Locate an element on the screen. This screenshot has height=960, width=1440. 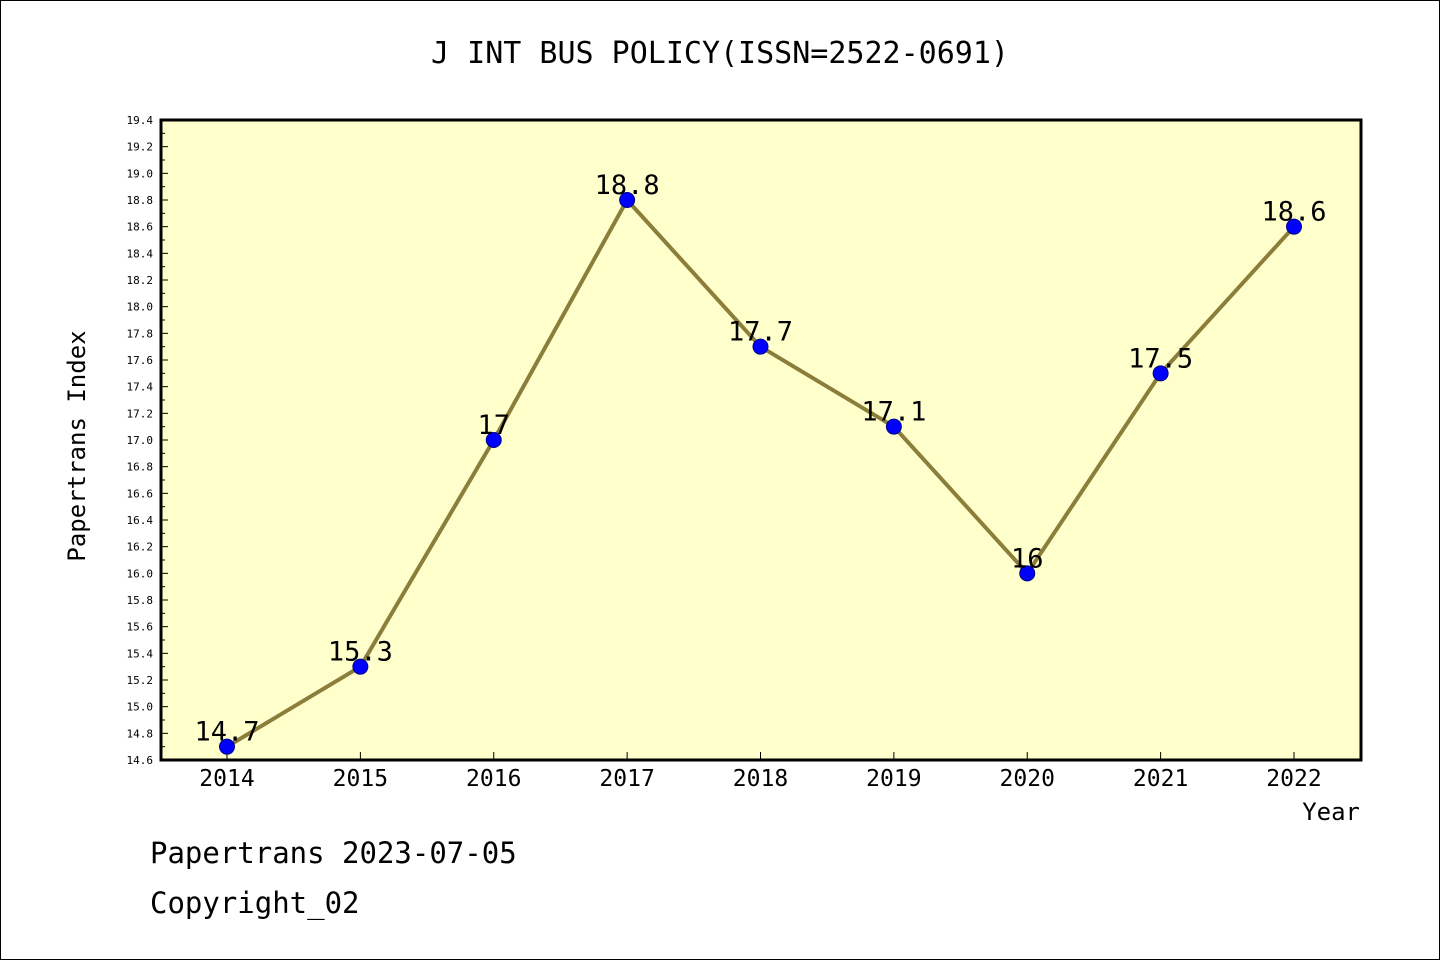
y-tick-label: 18.6 is located at coordinates (140, 227).